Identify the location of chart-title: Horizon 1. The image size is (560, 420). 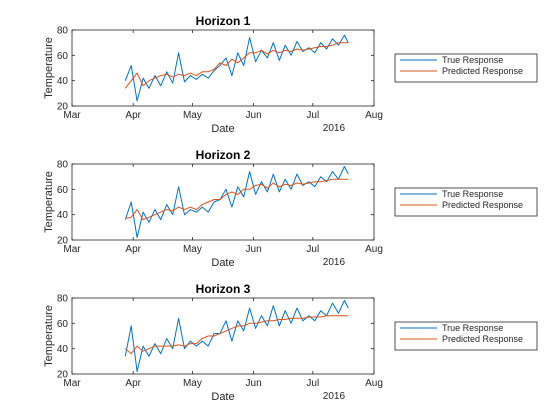
(223, 21).